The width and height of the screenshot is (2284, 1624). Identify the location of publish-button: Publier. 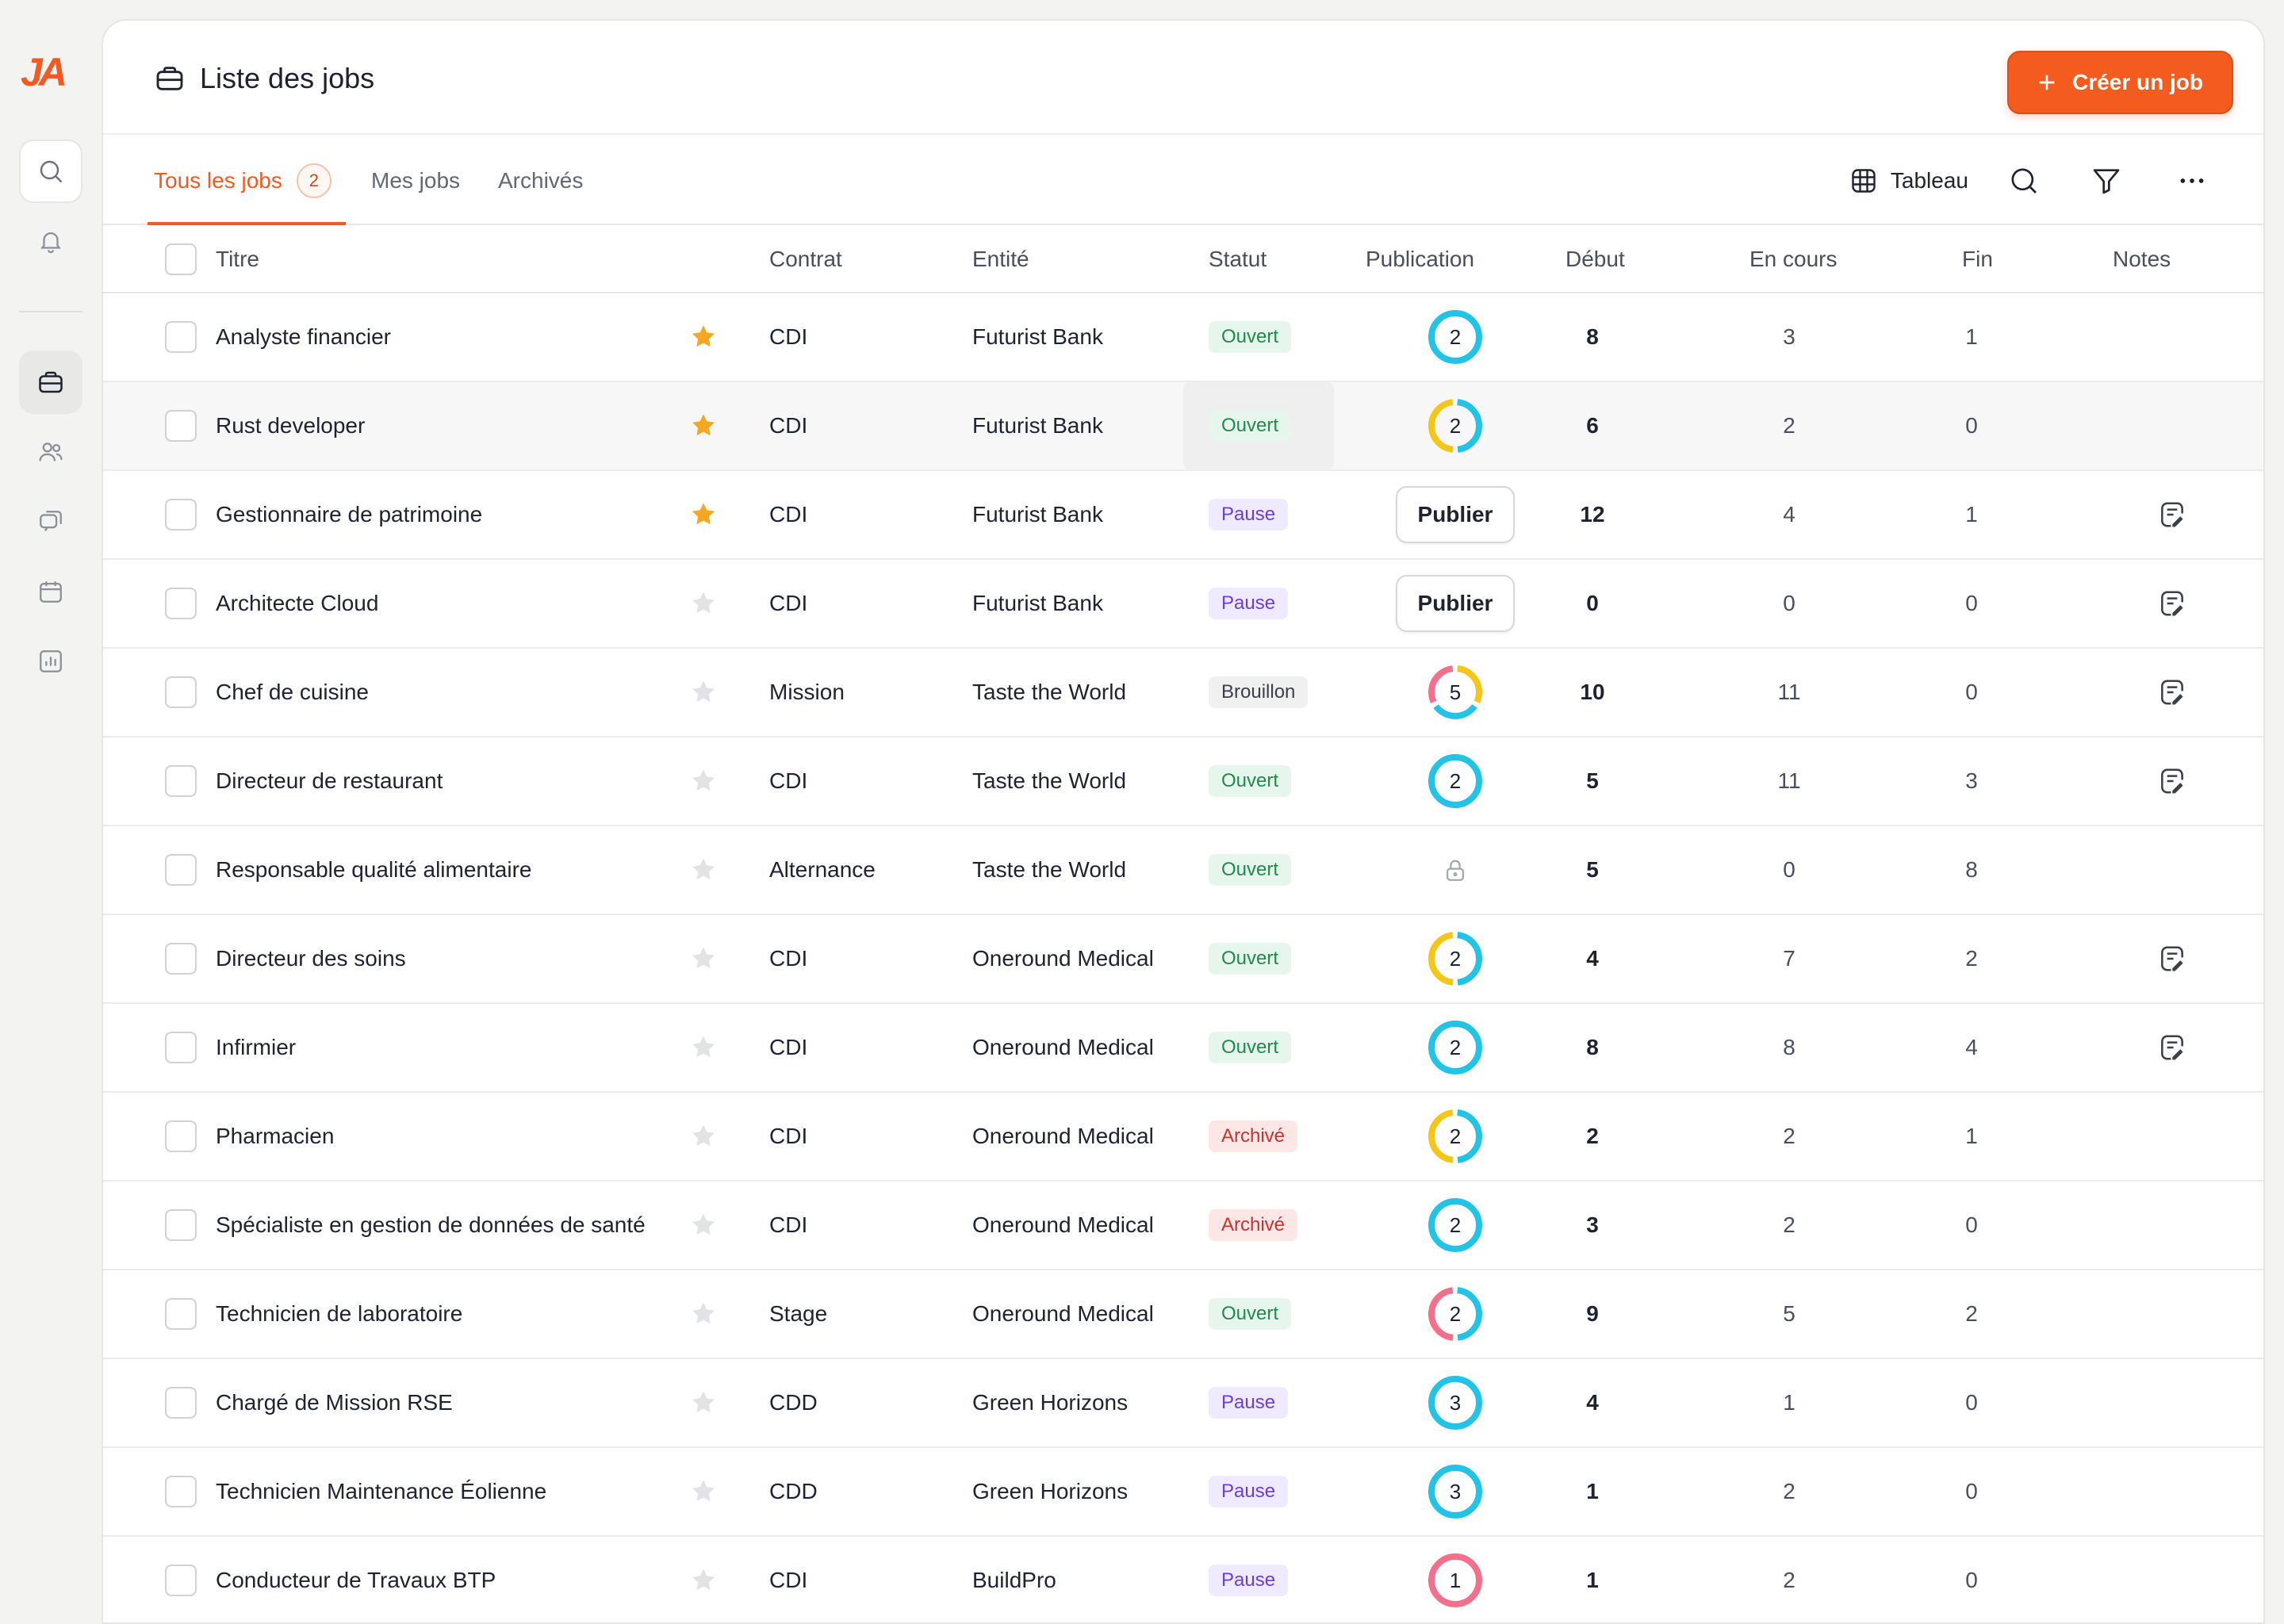
(1455, 514).